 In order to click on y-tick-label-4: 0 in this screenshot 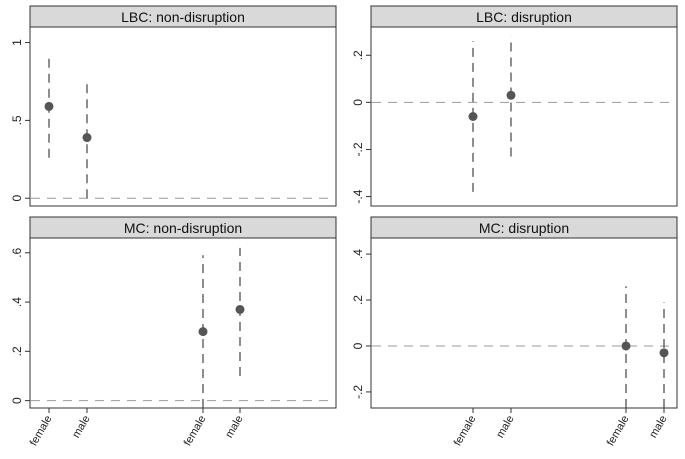, I will do `click(358, 345)`.